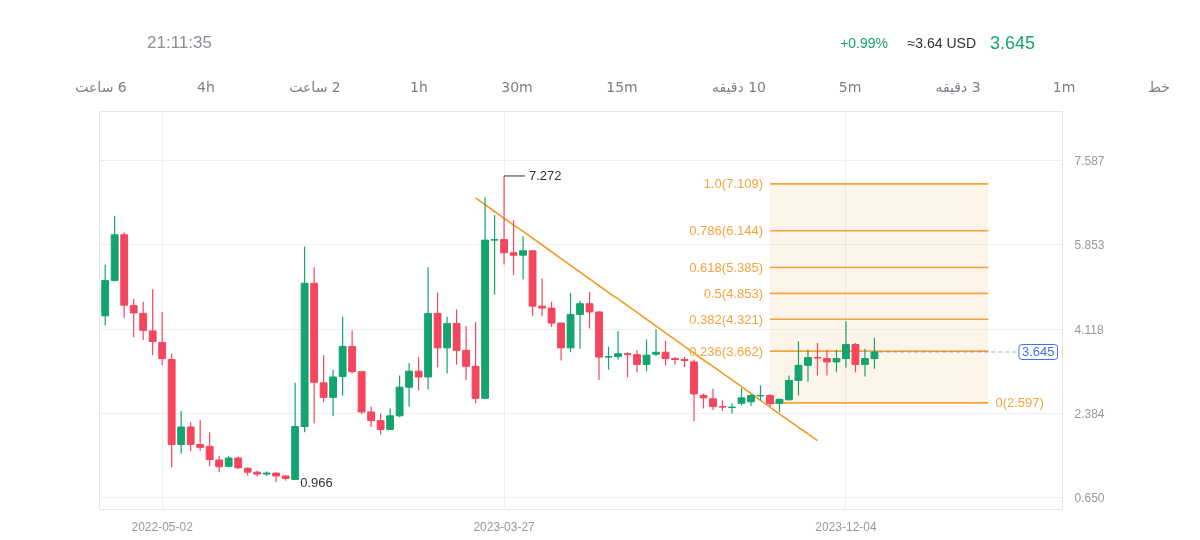 Image resolution: width=1200 pixels, height=540 pixels. I want to click on x-tick-label: 2023-03-27, so click(504, 526).